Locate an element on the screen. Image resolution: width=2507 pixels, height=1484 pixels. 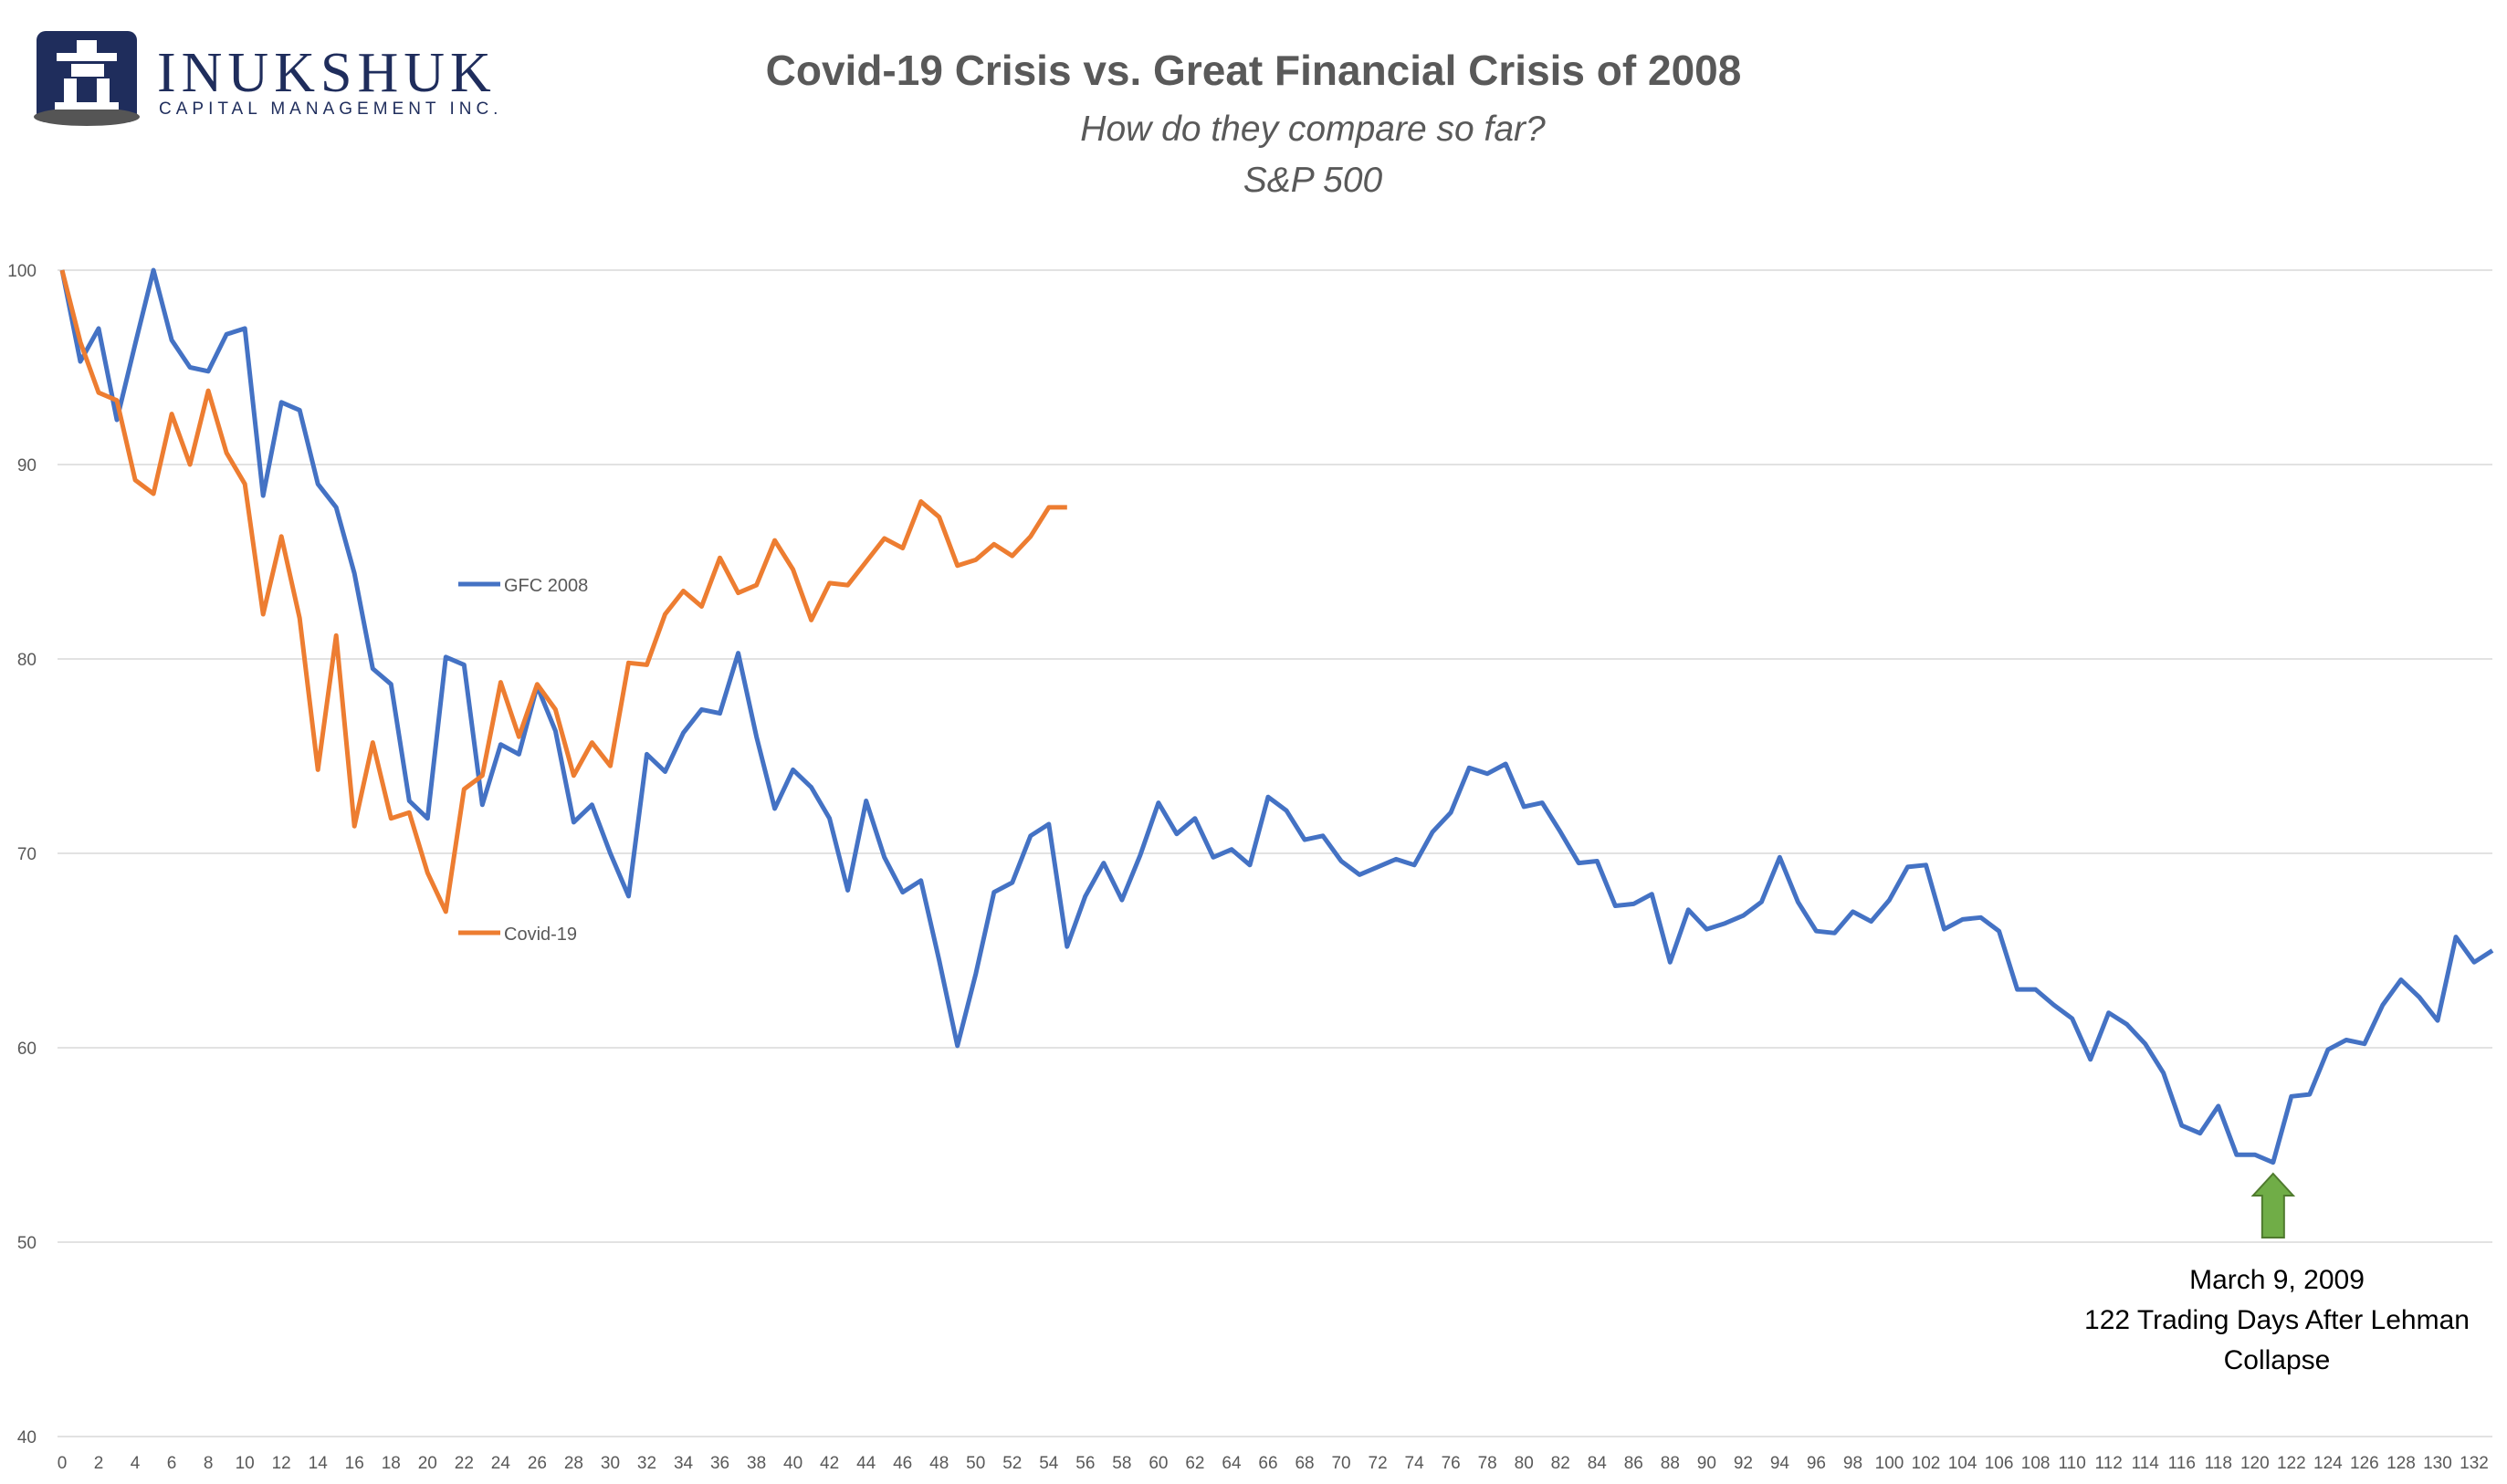
x-tick-label: 22 is located at coordinates (464, 1463).